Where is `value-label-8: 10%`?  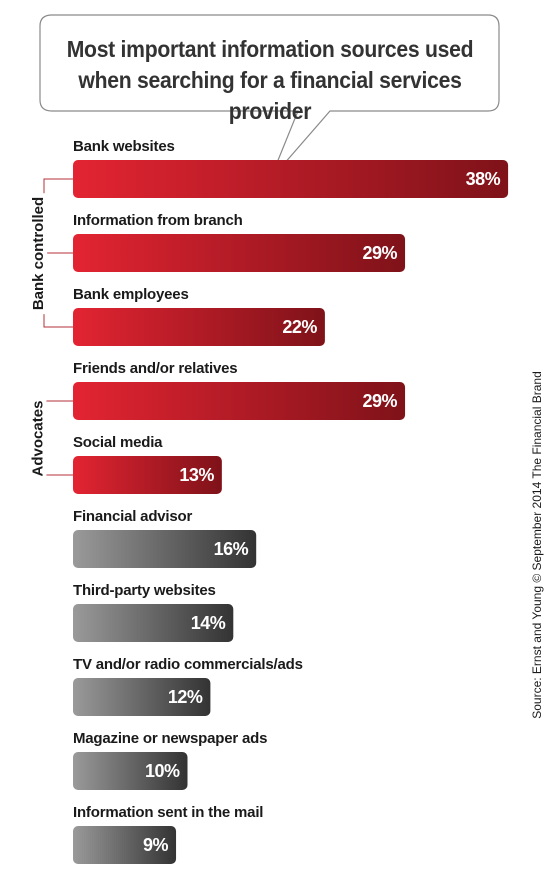
value-label-8: 10% is located at coordinates (162, 771).